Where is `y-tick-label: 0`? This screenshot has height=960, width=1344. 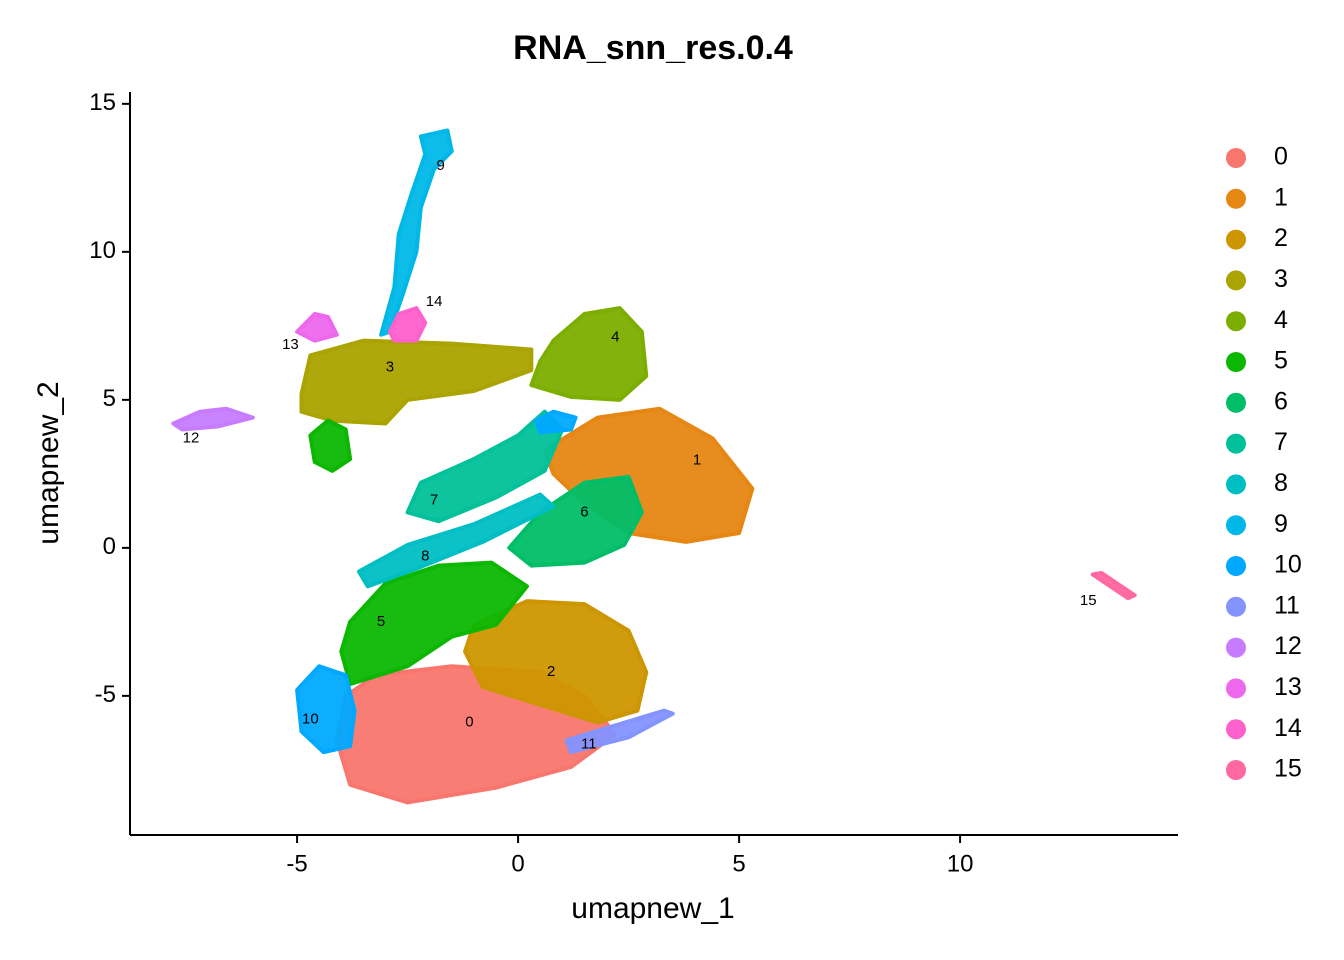
y-tick-label: 0 is located at coordinates (109, 546).